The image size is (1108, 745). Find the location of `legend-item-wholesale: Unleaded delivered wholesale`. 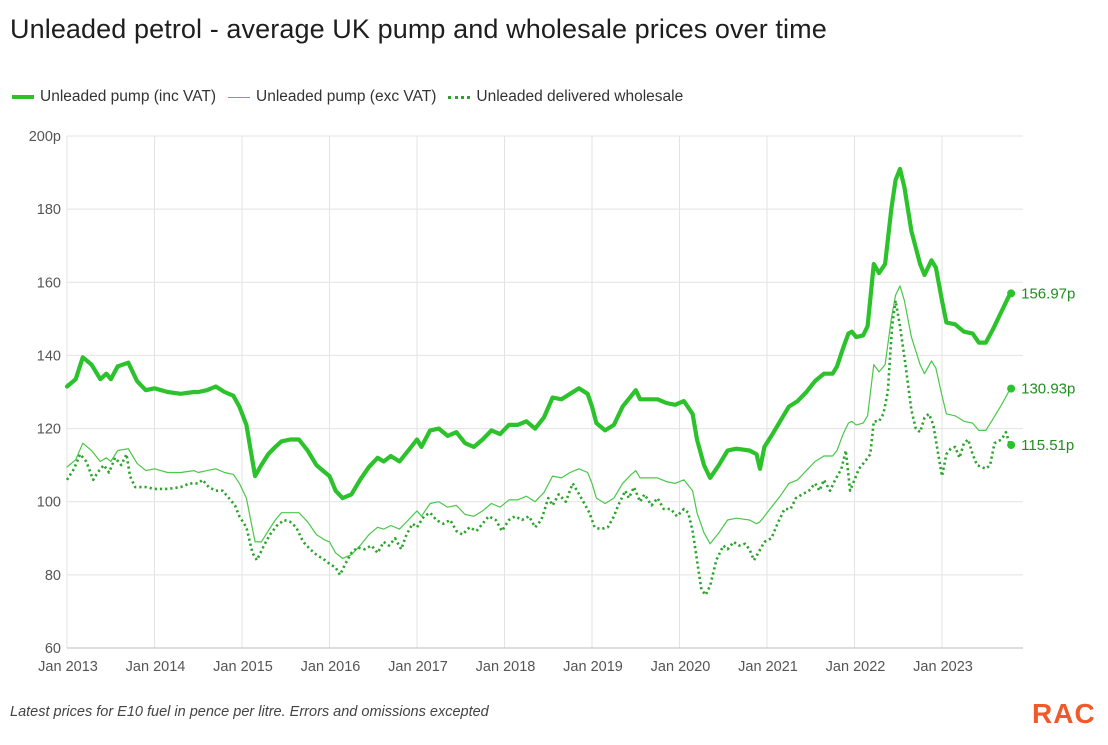

legend-item-wholesale: Unleaded delivered wholesale is located at coordinates (565, 97).